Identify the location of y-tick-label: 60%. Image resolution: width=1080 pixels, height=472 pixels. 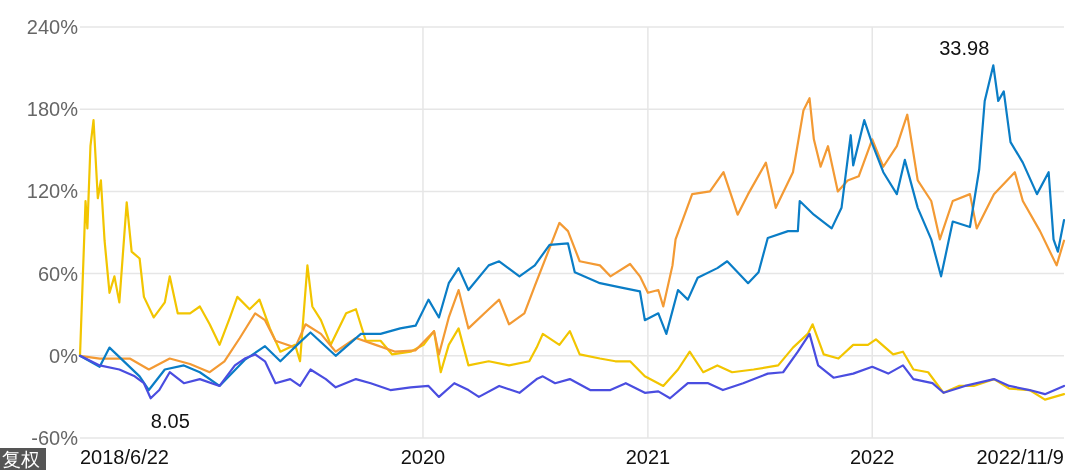
(58, 273).